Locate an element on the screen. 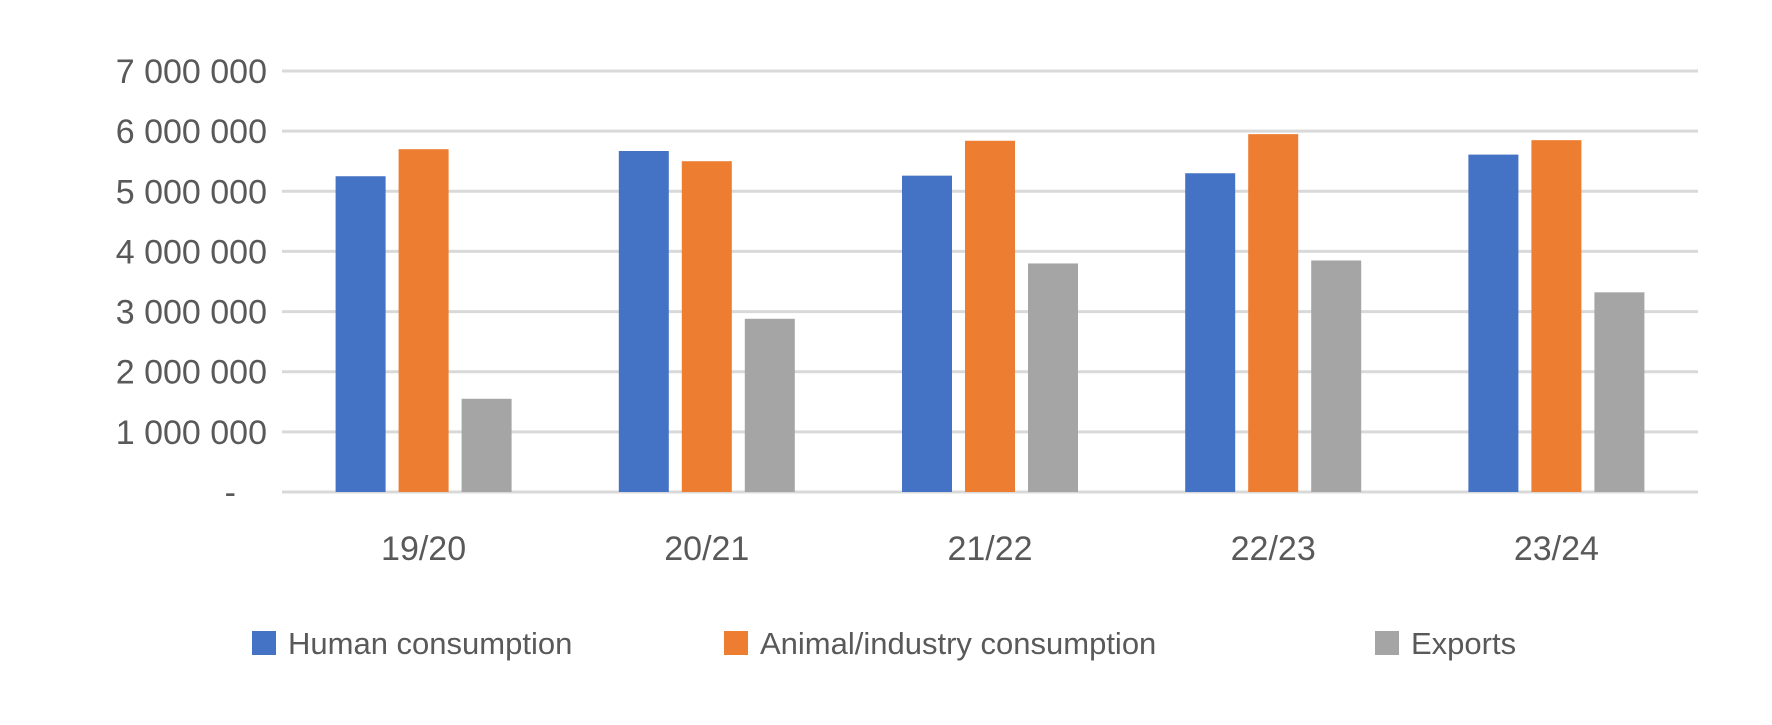  y-tick-label: 6 000 000 is located at coordinates (191, 132).